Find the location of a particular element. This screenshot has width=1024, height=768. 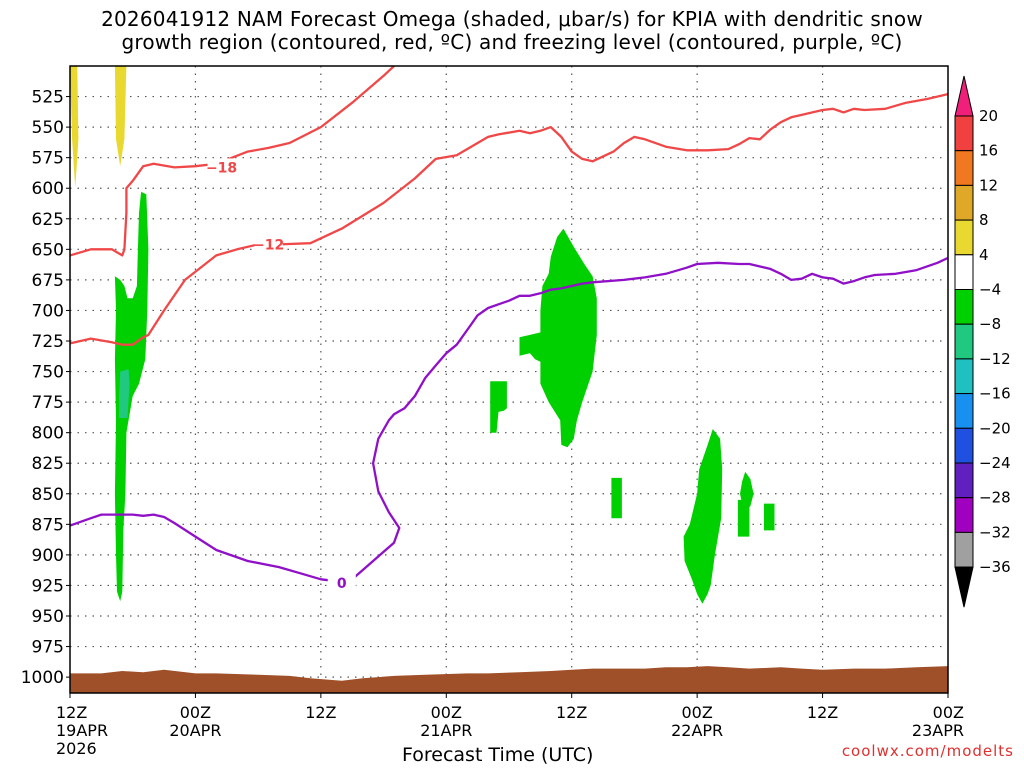

x-tick-label: 23APR is located at coordinates (938, 730).